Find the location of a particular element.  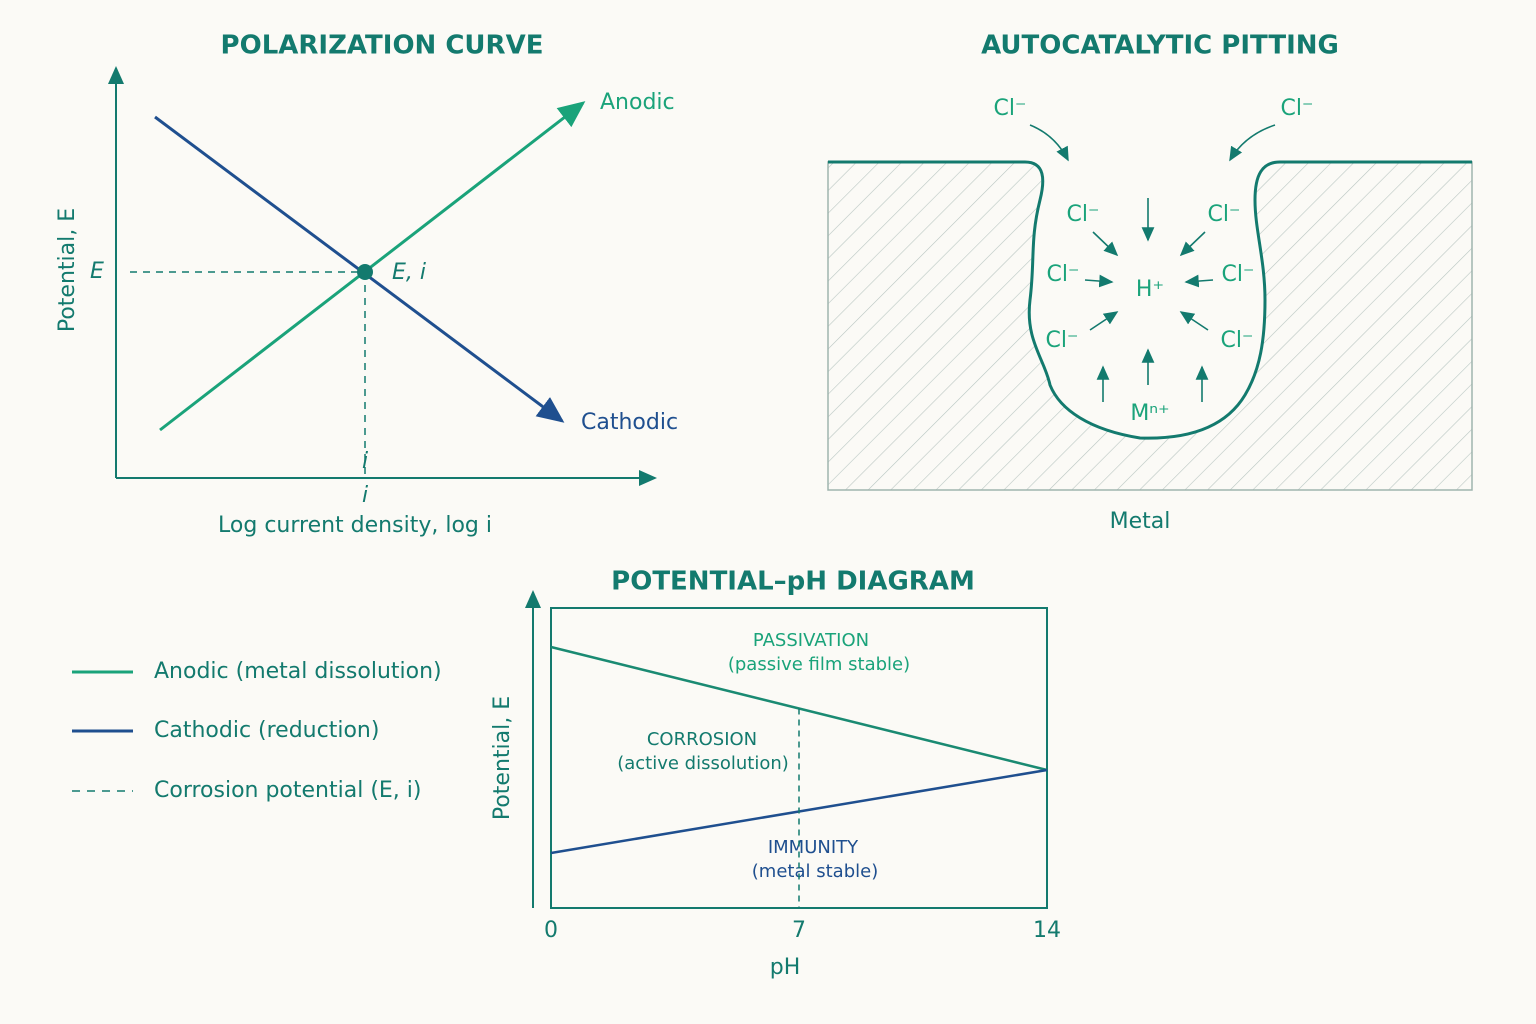

region-name: CORROSION is located at coordinates (702, 739).